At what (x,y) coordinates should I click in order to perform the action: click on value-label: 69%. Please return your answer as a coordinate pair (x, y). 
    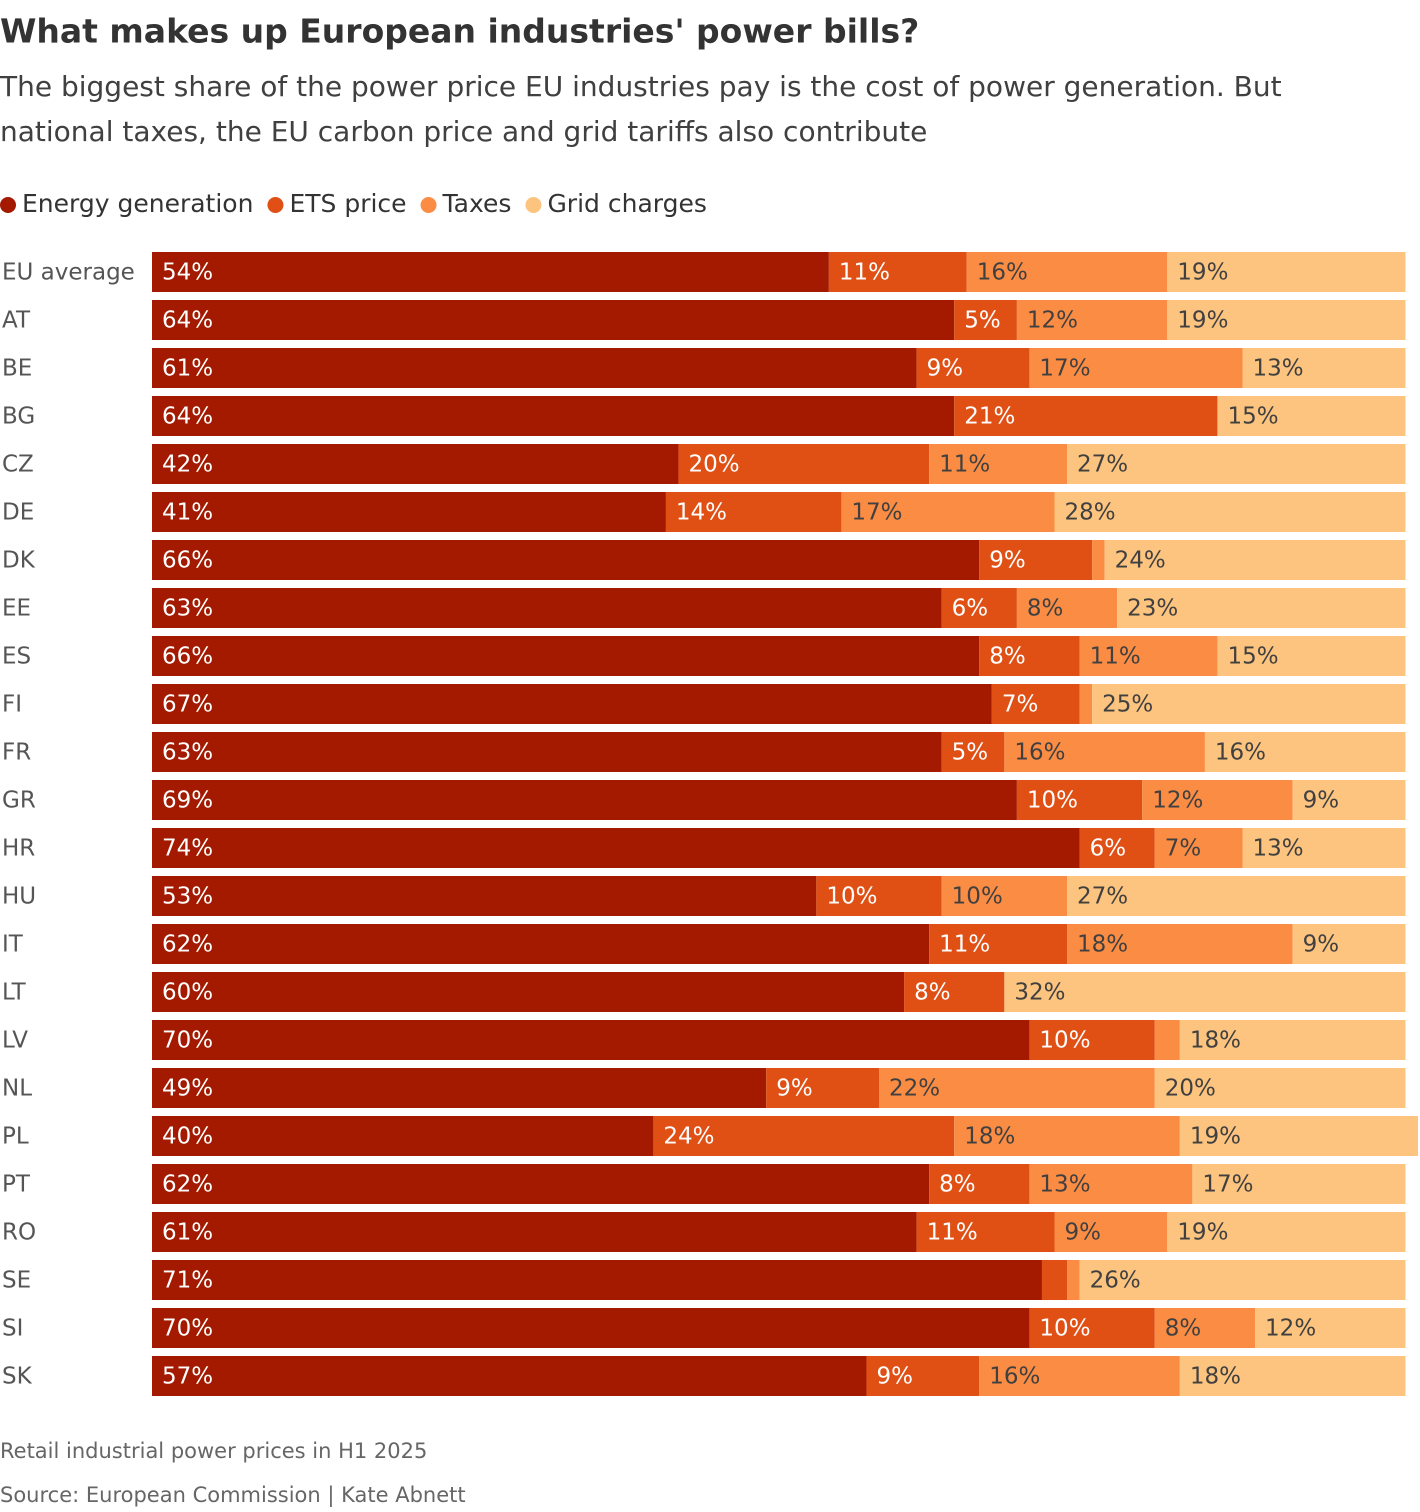
    Looking at the image, I should click on (187, 801).